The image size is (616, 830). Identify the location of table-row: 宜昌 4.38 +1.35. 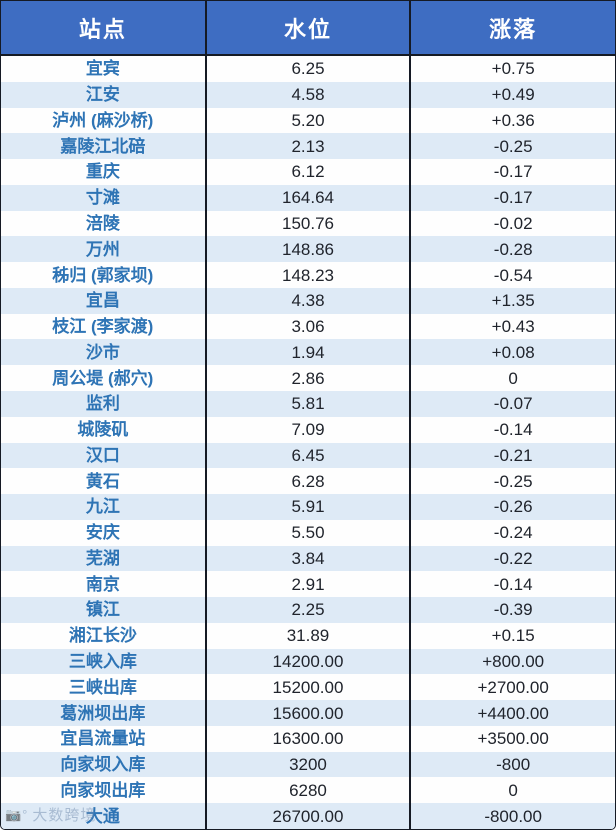
(308, 300).